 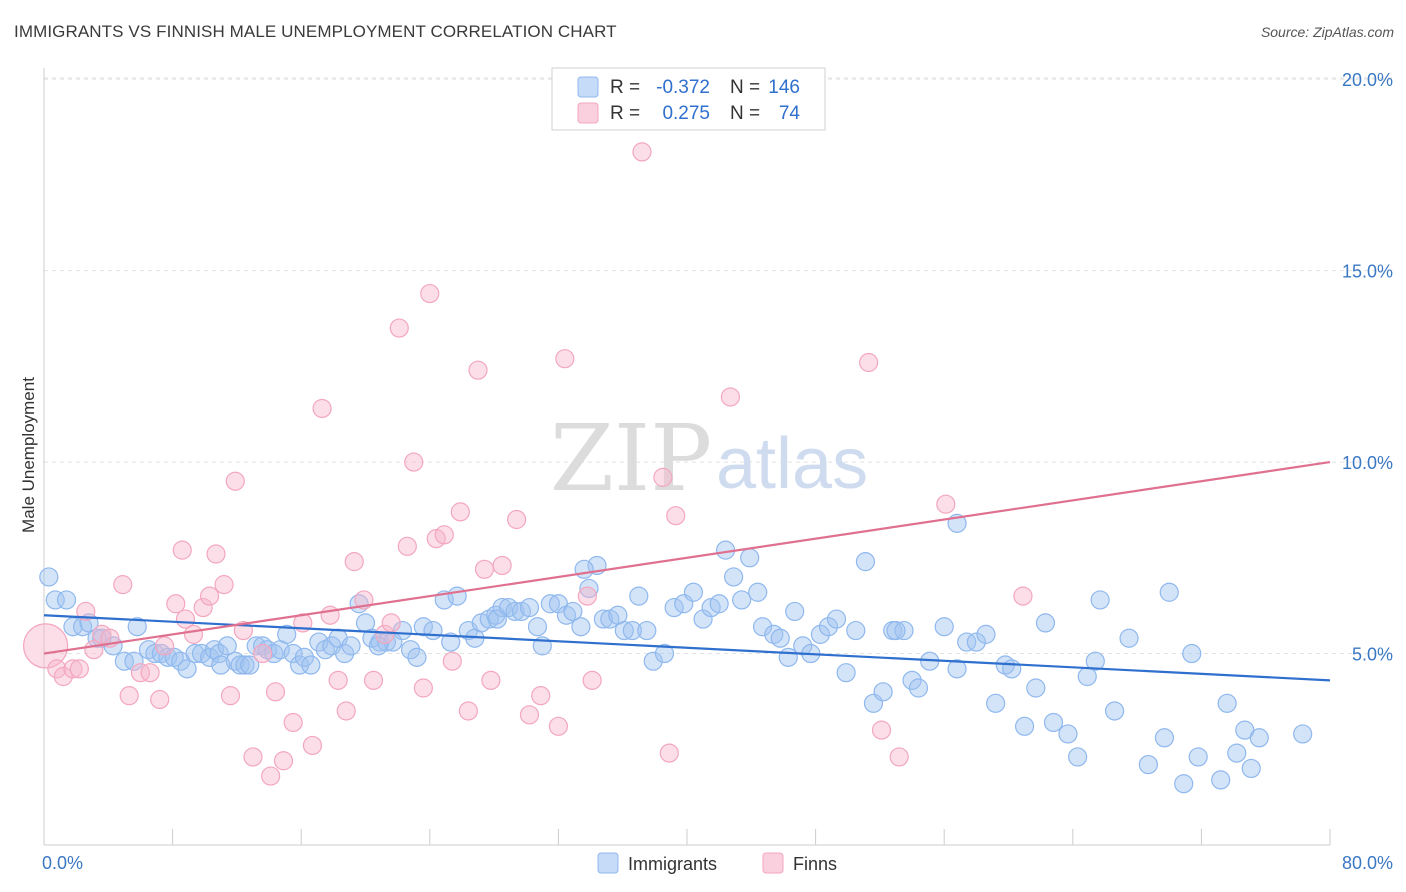 What do you see at coordinates (28, 455) in the screenshot?
I see `y-axis-title: Male Unemployment` at bounding box center [28, 455].